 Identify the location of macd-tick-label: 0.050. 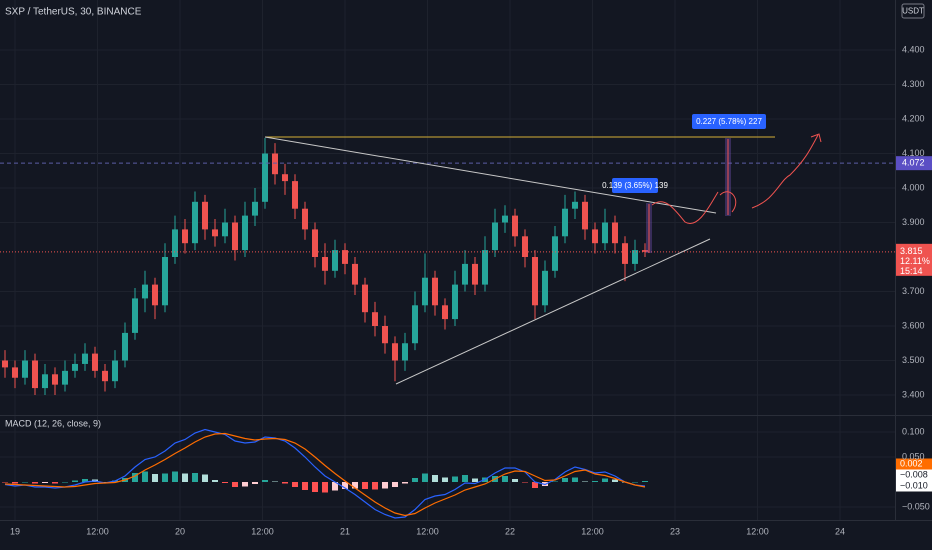
(913, 456).